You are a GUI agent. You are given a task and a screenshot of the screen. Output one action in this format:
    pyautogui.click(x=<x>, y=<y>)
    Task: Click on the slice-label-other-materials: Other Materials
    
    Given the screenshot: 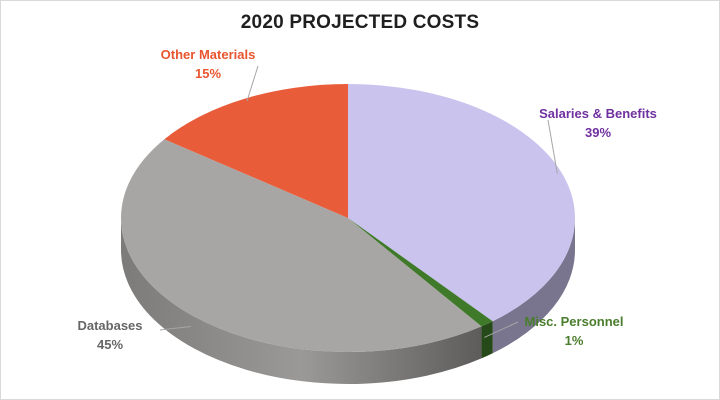 What is the action you would take?
    pyautogui.click(x=208, y=54)
    